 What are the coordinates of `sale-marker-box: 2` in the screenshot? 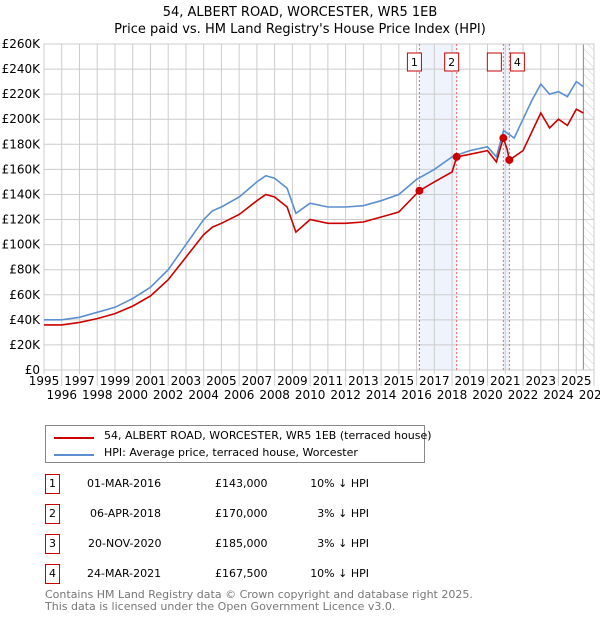 It's located at (52, 514).